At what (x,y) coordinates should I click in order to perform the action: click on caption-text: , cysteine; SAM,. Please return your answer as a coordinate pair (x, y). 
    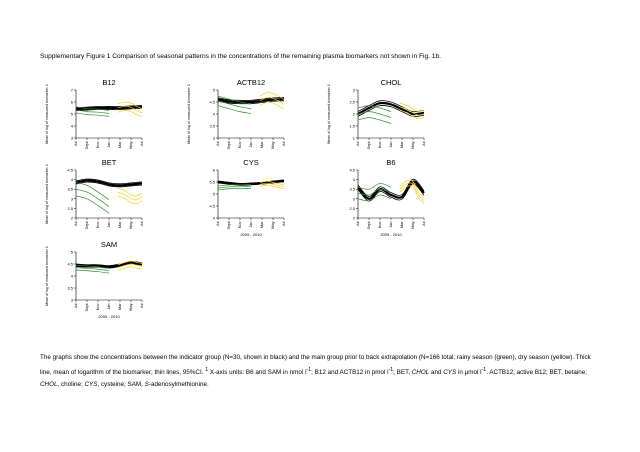
    Looking at the image, I should click on (121, 385).